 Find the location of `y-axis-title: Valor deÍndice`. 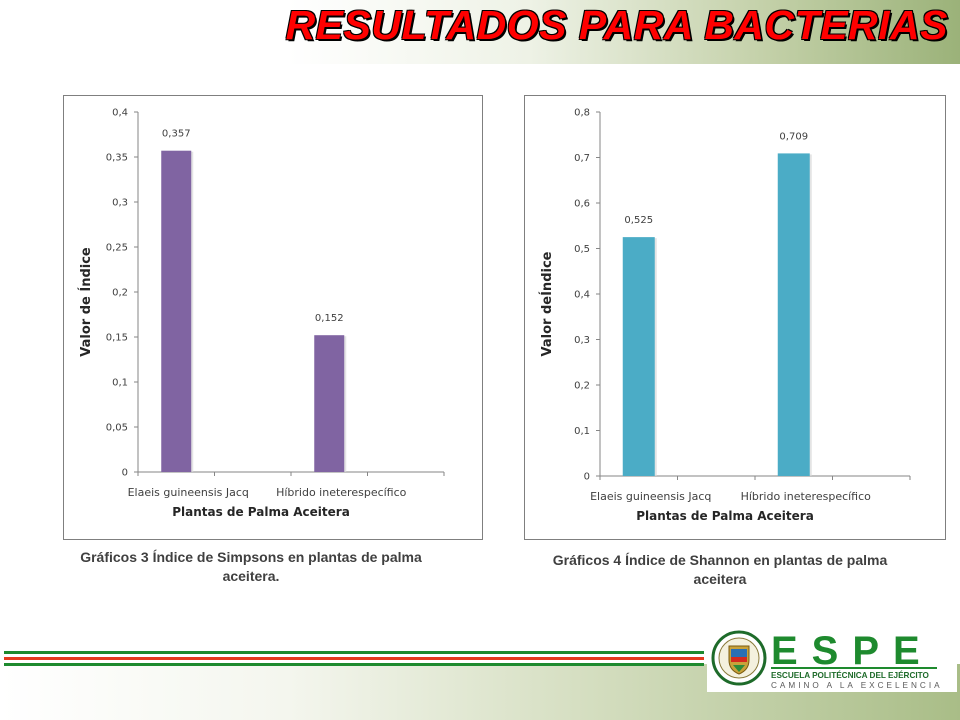

y-axis-title: Valor deÍndice is located at coordinates (547, 303).